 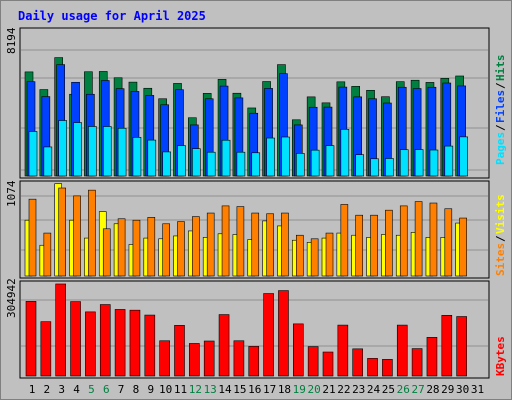 I want to click on day-label: 20, so click(x=314, y=389).